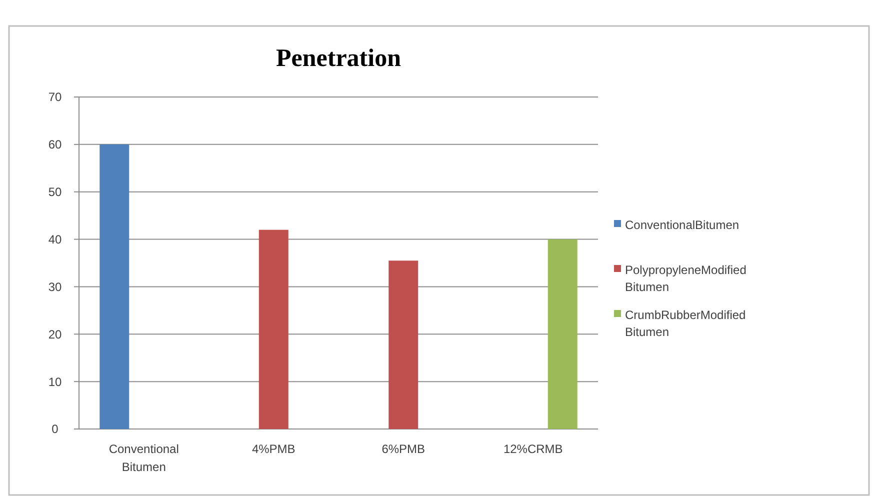 This screenshot has width=878, height=504. What do you see at coordinates (55, 429) in the screenshot?
I see `y-tick-label: 0` at bounding box center [55, 429].